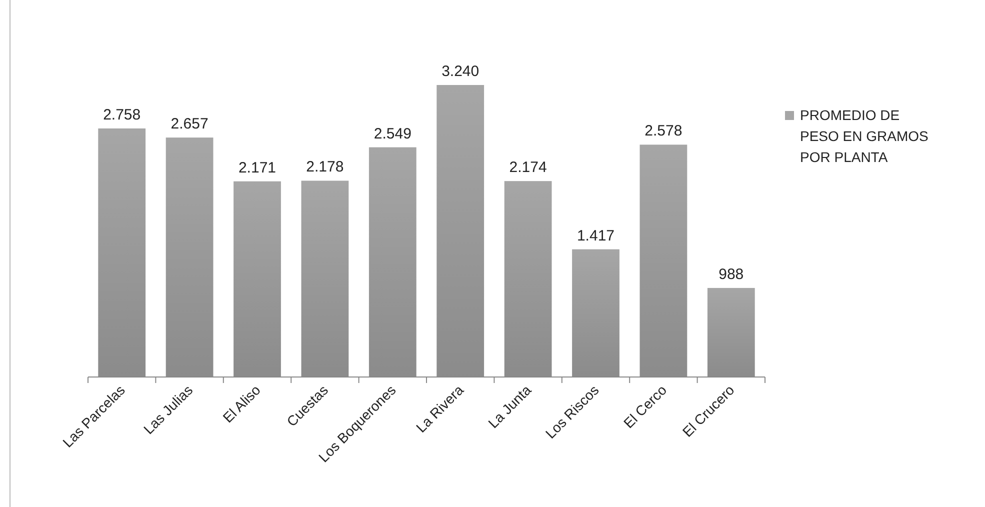 Image resolution: width=985 pixels, height=507 pixels. Describe the element at coordinates (325, 167) in the screenshot. I see `data-label: 2.178` at that location.